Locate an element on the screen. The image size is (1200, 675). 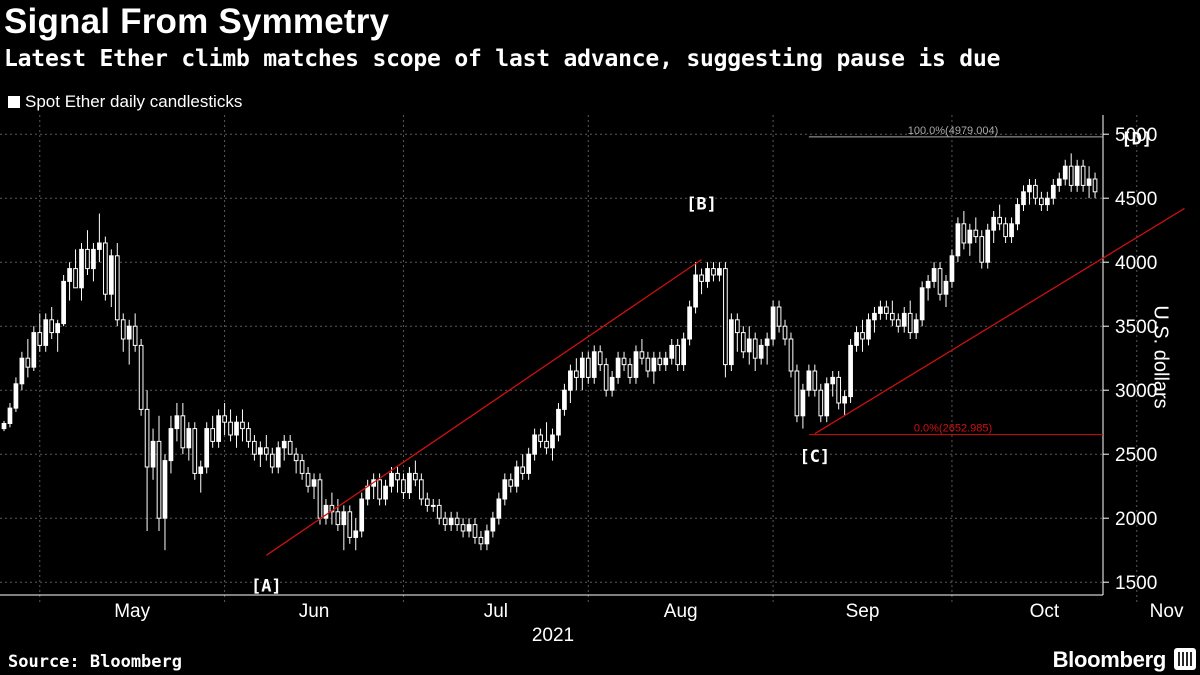
point-label: [B] is located at coordinates (701, 205).